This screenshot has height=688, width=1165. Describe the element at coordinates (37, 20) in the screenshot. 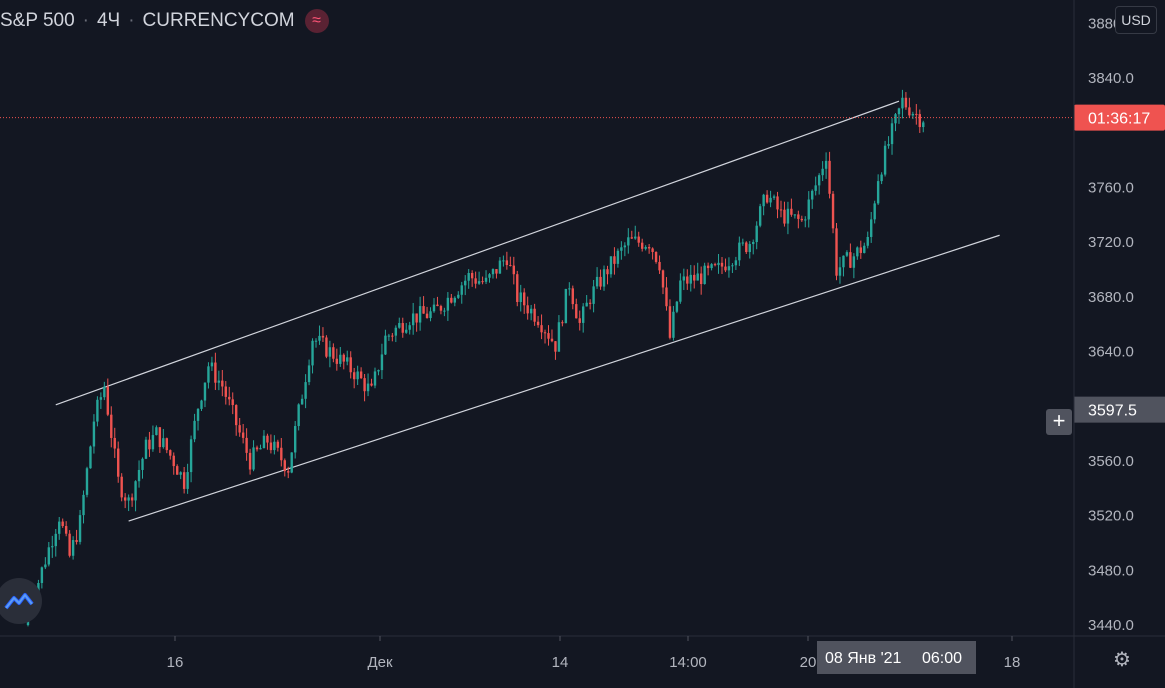

I see `symbol-name: S&P 500` at that location.